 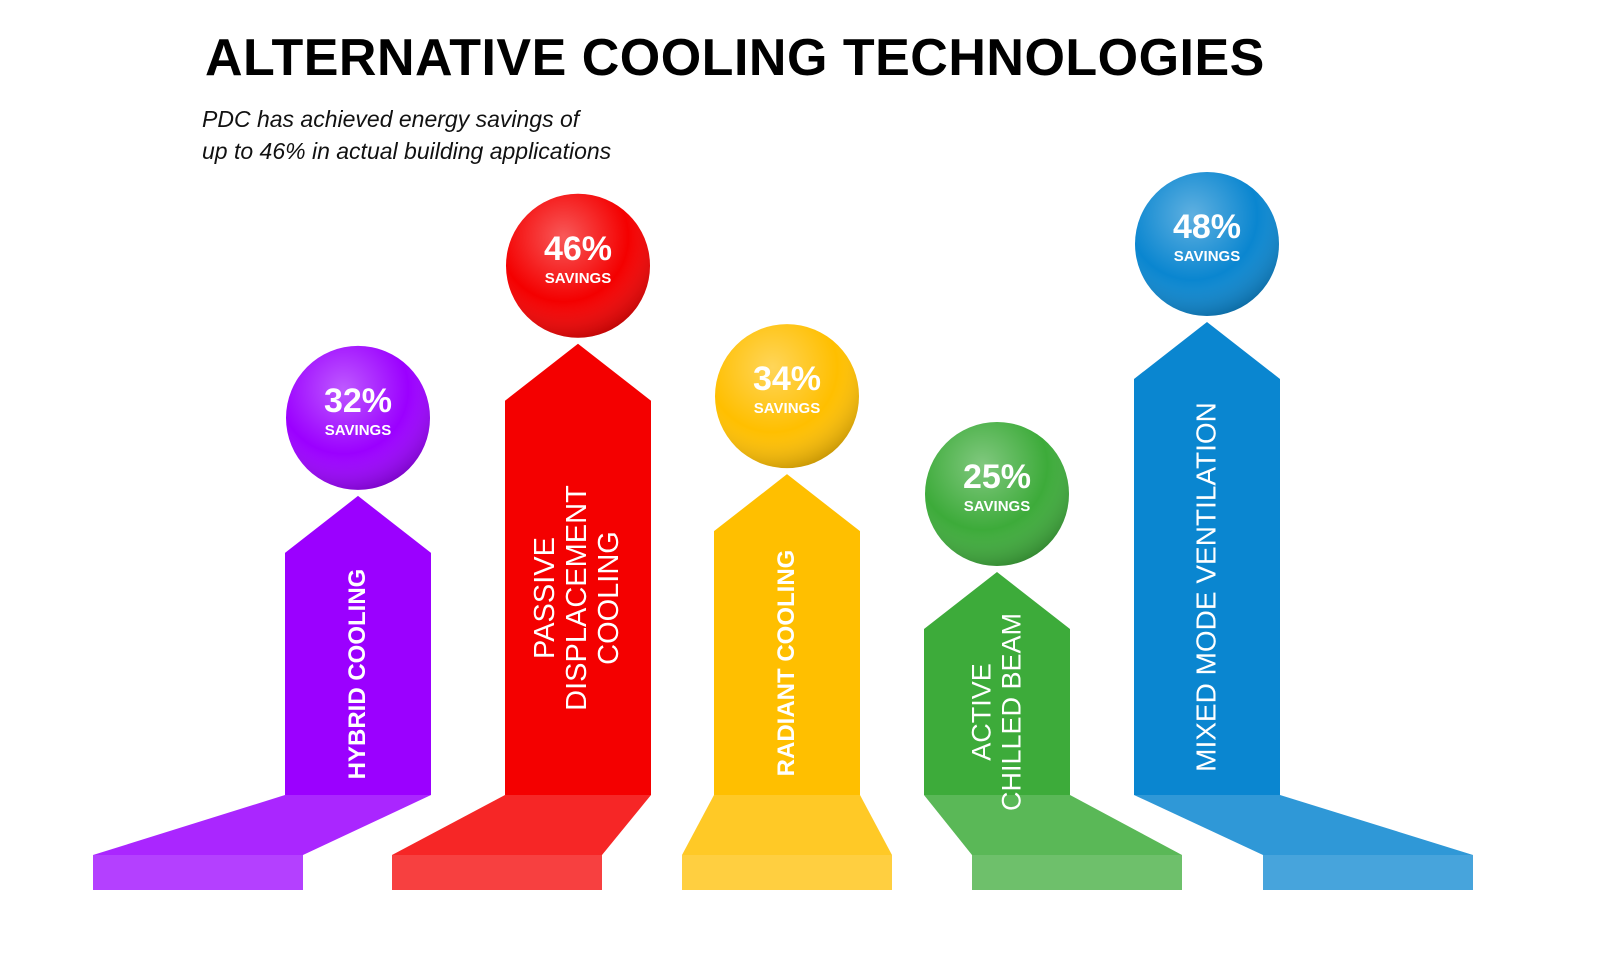 I want to click on value-label: 32%, so click(x=358, y=400).